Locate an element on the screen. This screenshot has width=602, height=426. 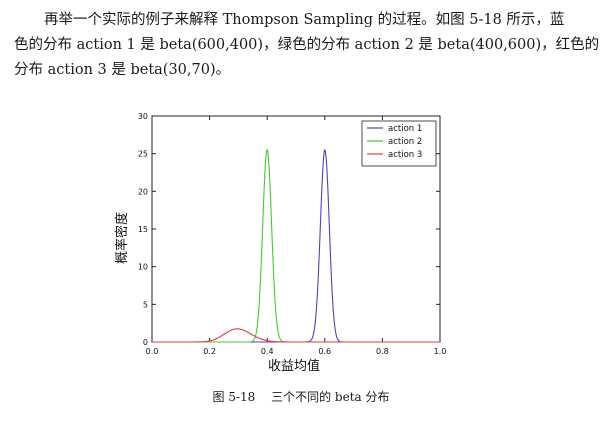
y-tick-label: 15 is located at coordinates (143, 229).